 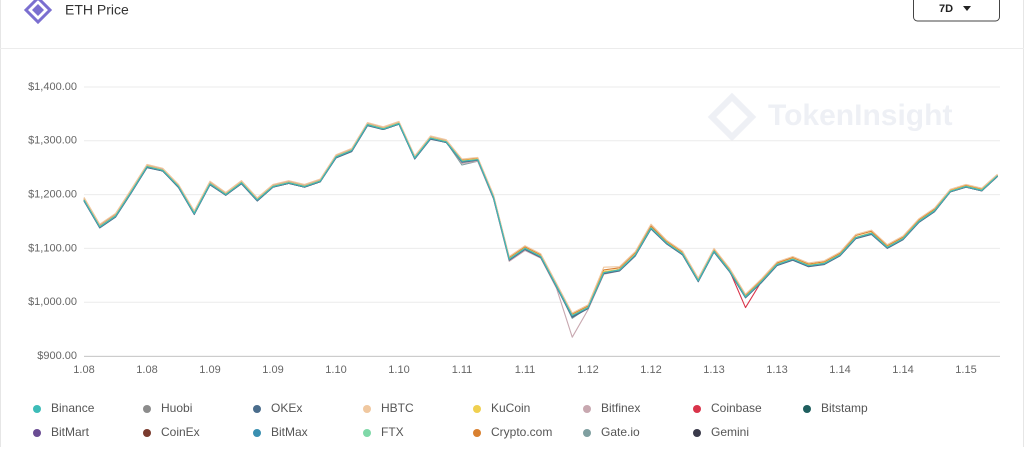 I want to click on legend-item: Bitfinex, so click(x=611, y=408).